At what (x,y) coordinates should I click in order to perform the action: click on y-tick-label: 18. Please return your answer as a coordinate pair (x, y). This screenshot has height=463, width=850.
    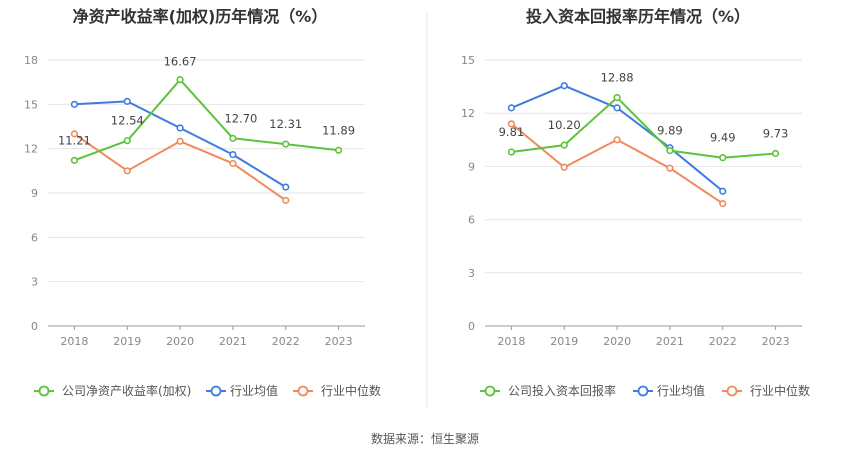
    Looking at the image, I should click on (31, 60).